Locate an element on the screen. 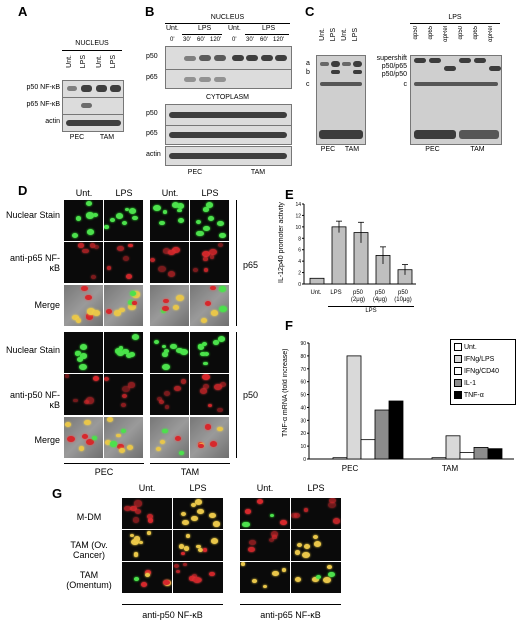  legend-item-unt: Unt. is located at coordinates (465, 347).